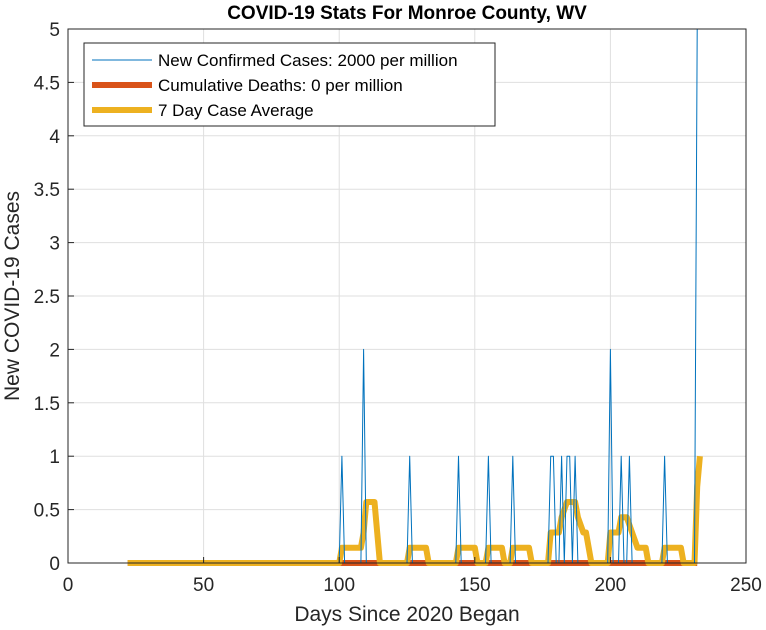 The image size is (766, 630). Describe the element at coordinates (339, 585) in the screenshot. I see `x-tick-label: 100` at that location.